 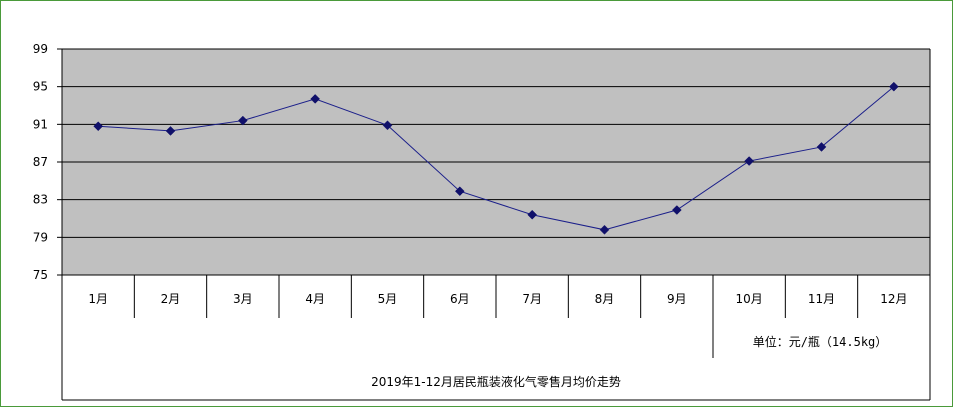 I want to click on y-tick-label: 87, so click(x=40, y=162).